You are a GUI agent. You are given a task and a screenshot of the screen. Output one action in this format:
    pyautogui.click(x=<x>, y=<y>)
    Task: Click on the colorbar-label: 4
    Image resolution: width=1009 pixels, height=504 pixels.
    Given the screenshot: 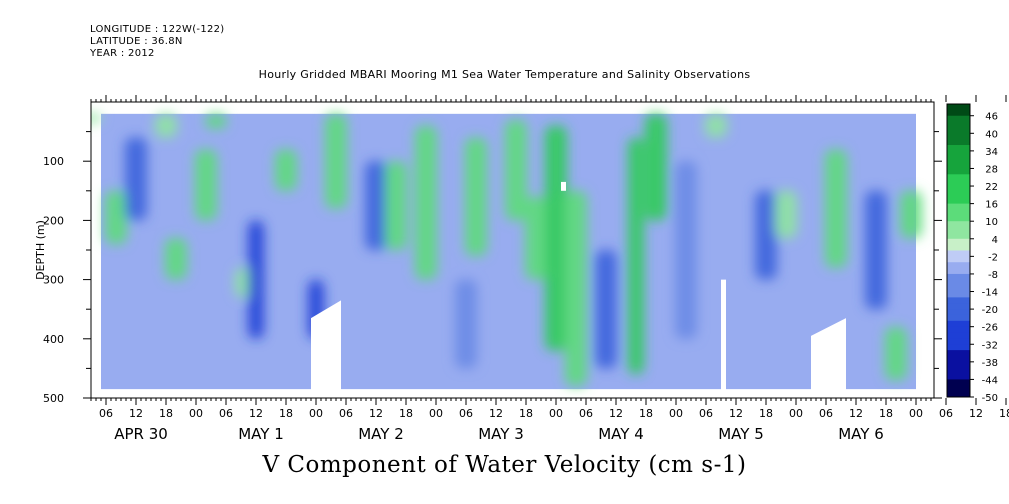 What is the action you would take?
    pyautogui.click(x=995, y=240)
    